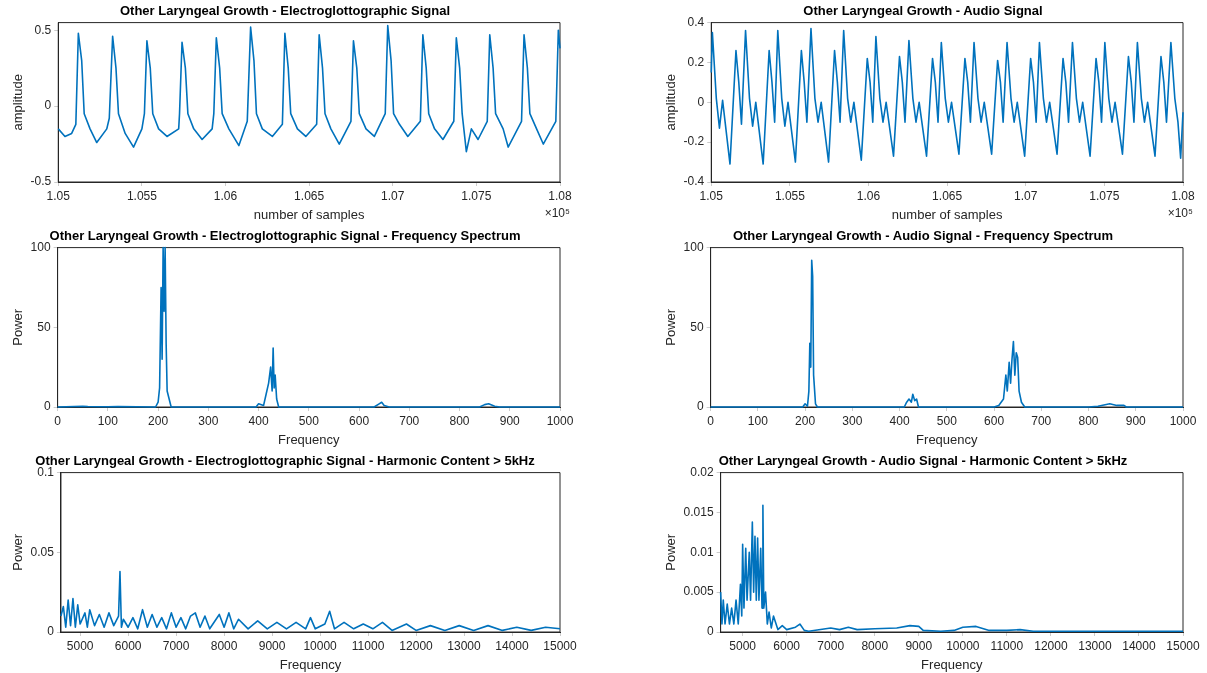 Image resolution: width=1207 pixels, height=673 pixels. I want to click on chart-title: Other Laryngeal Growth - Audio Signal - Harmonic Content > 5kHz, so click(923, 461).